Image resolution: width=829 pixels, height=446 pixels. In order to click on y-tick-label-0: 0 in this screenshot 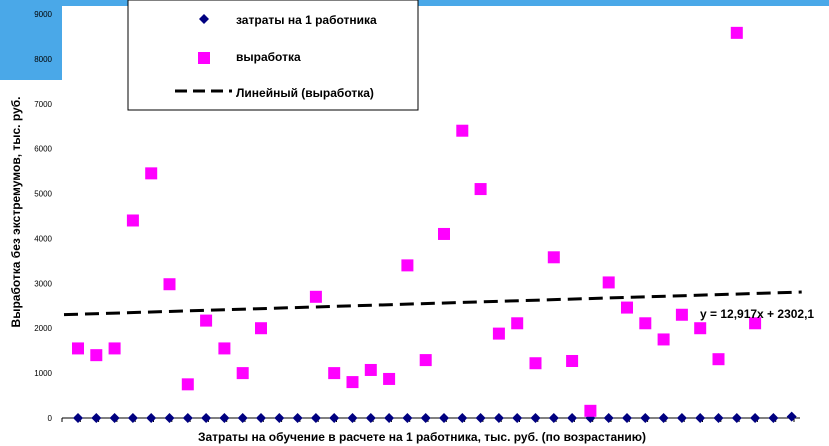, I will do `click(50, 418)`.